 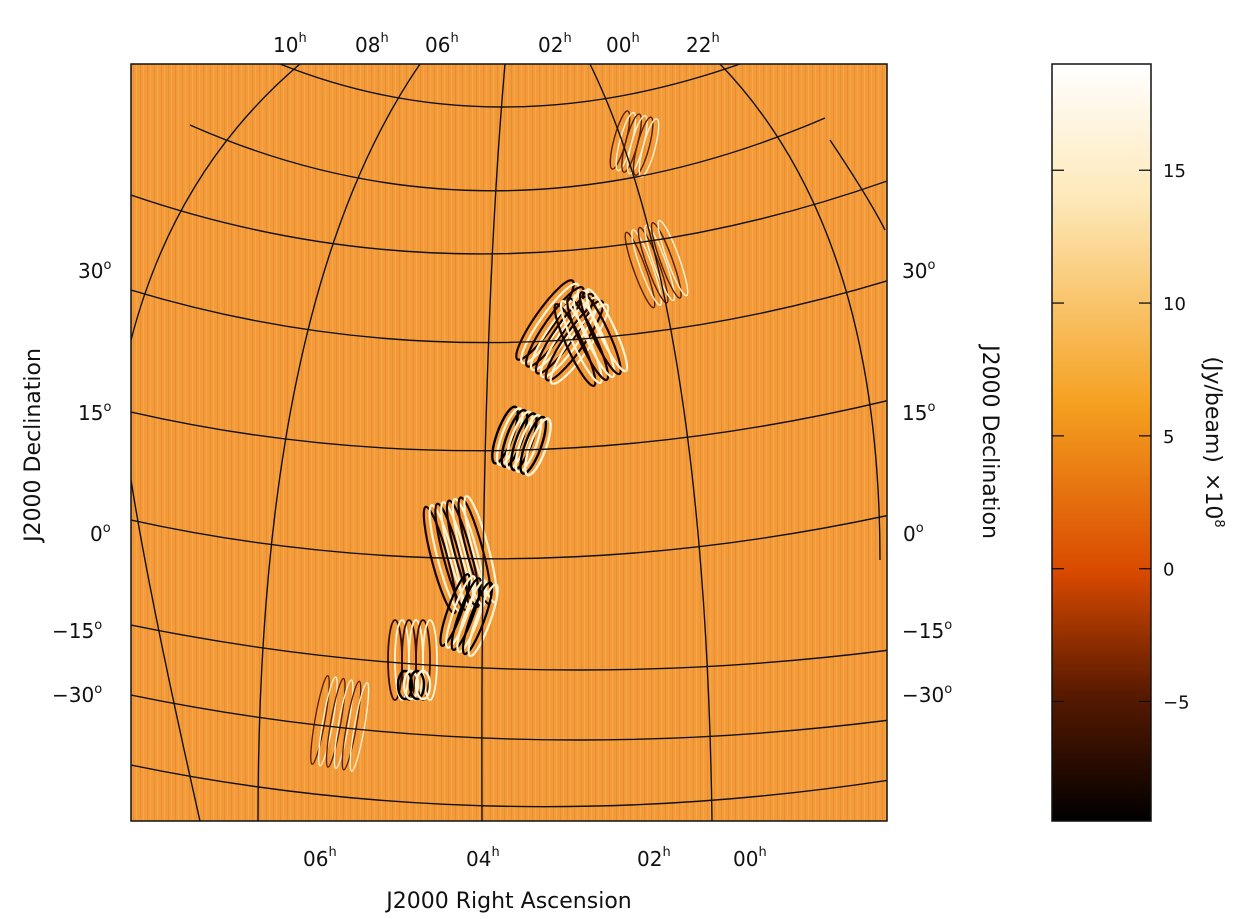 What do you see at coordinates (535, 858) in the screenshot?
I see `bottom-ra-tick-labels: 06h 04h 02h 00h` at bounding box center [535, 858].